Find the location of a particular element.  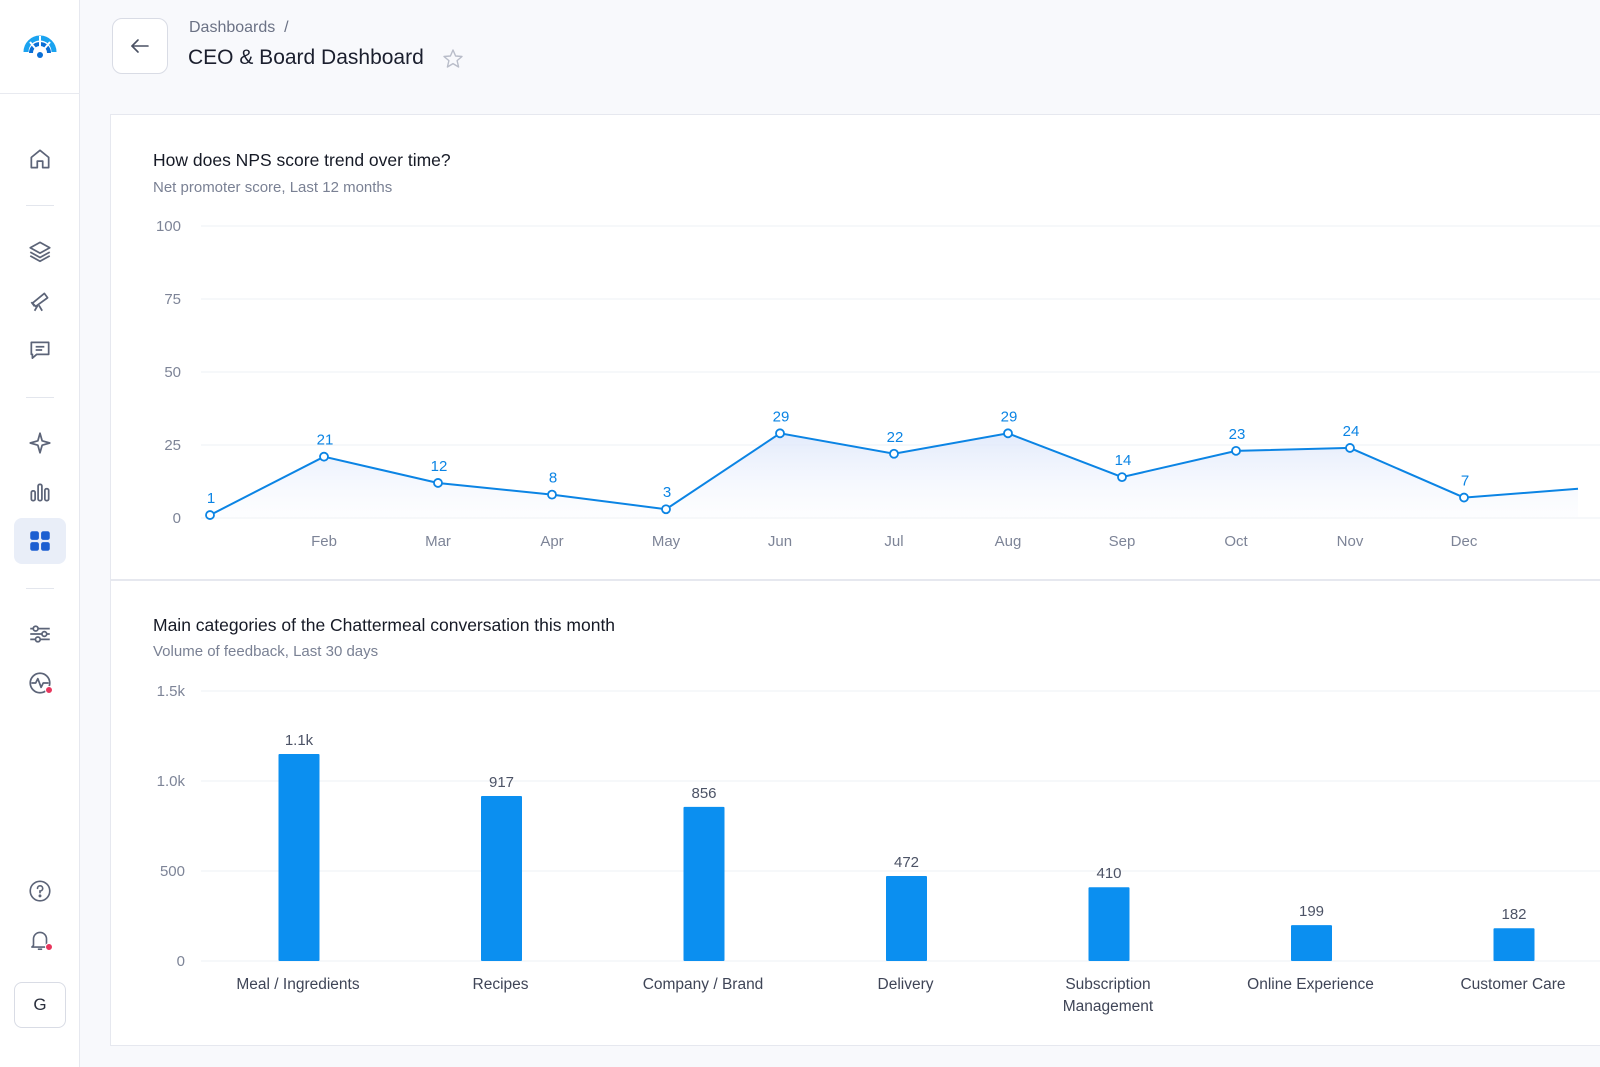

data-label: 24 is located at coordinates (1351, 431).